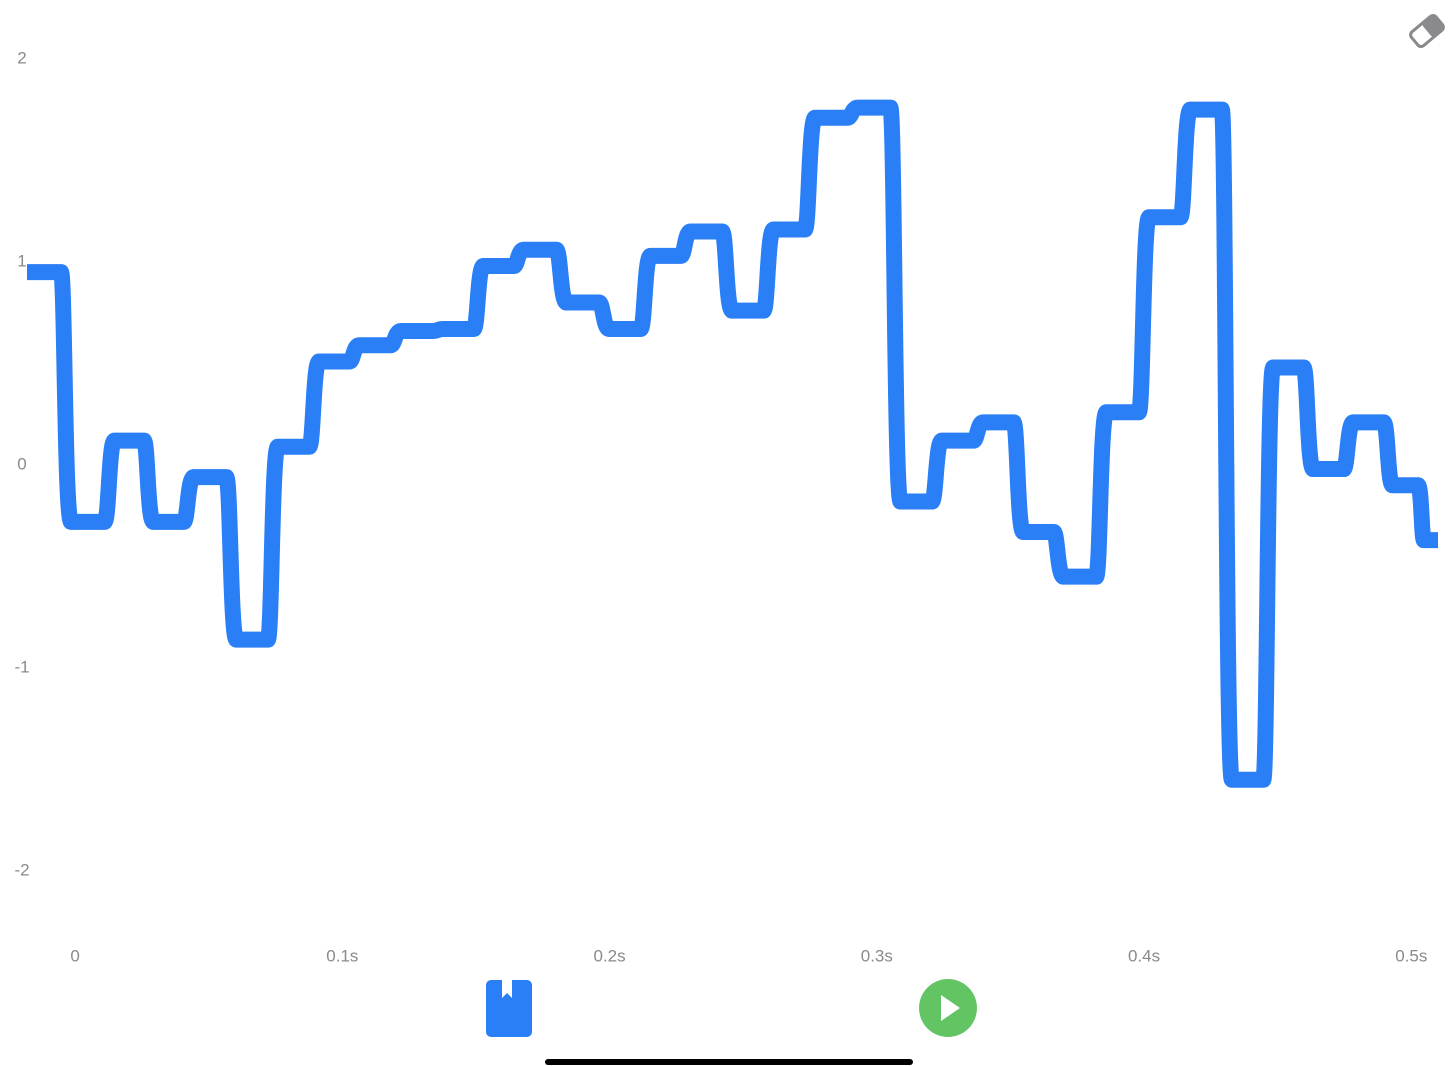 The height and width of the screenshot is (1066, 1449). I want to click on bookmark-icon, so click(509, 1008).